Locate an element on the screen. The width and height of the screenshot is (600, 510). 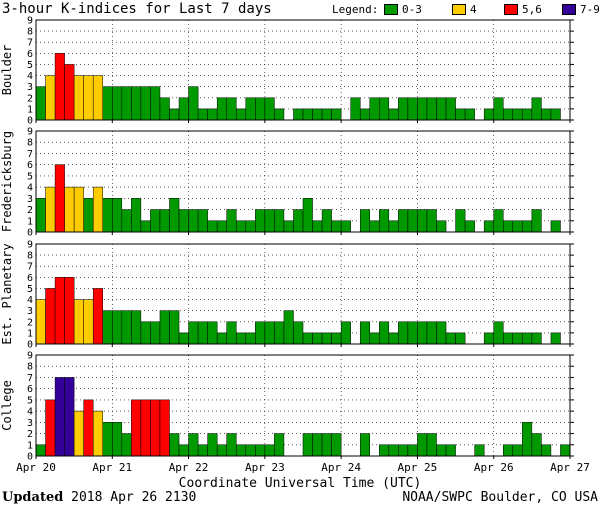
x-tick-label: Apr 20 is located at coordinates (36, 467).